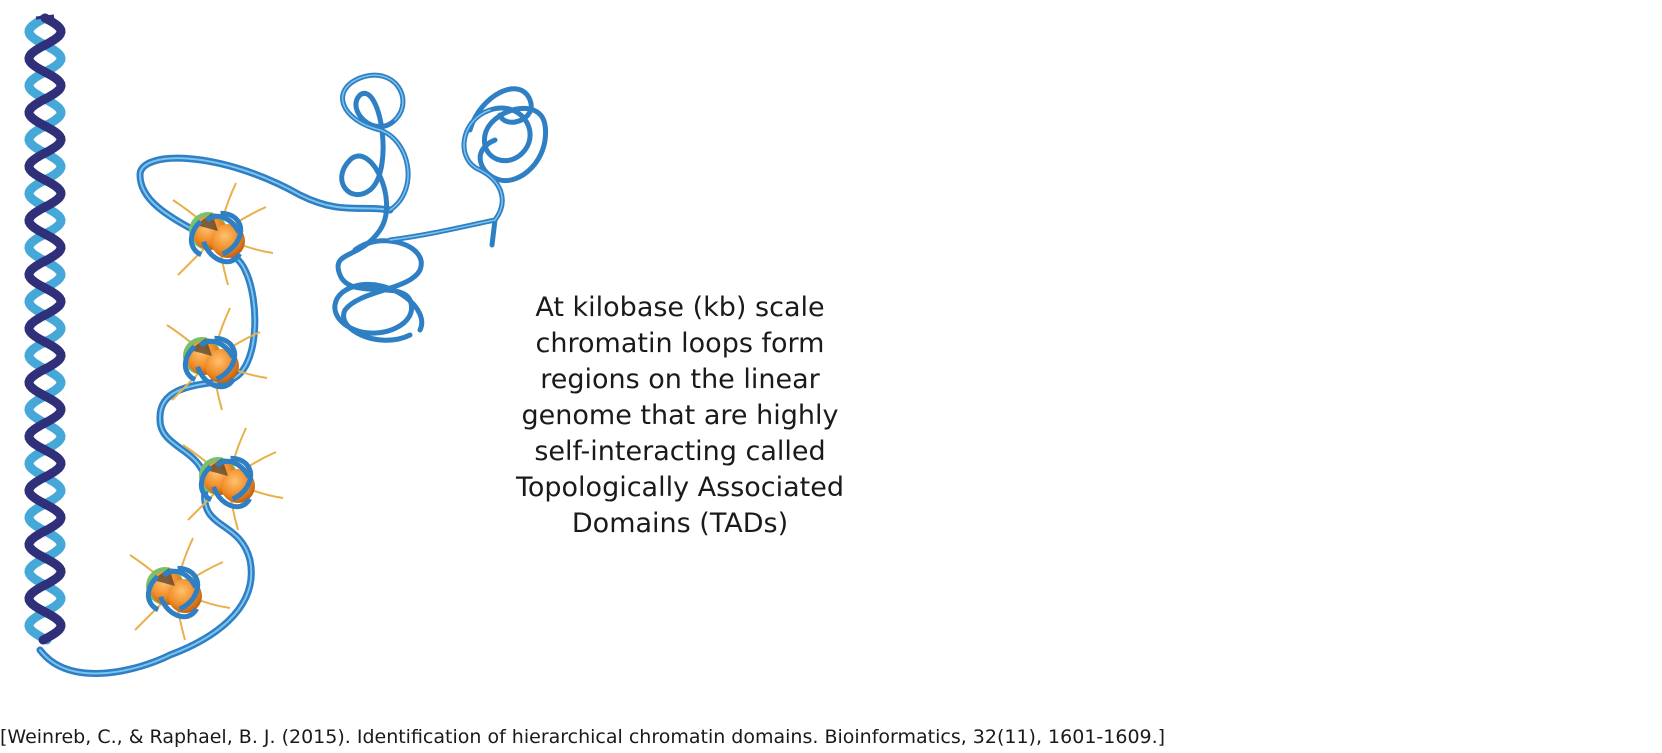 The width and height of the screenshot is (1662, 753). I want to click on tad-loop-highlight, so click(422, 157).